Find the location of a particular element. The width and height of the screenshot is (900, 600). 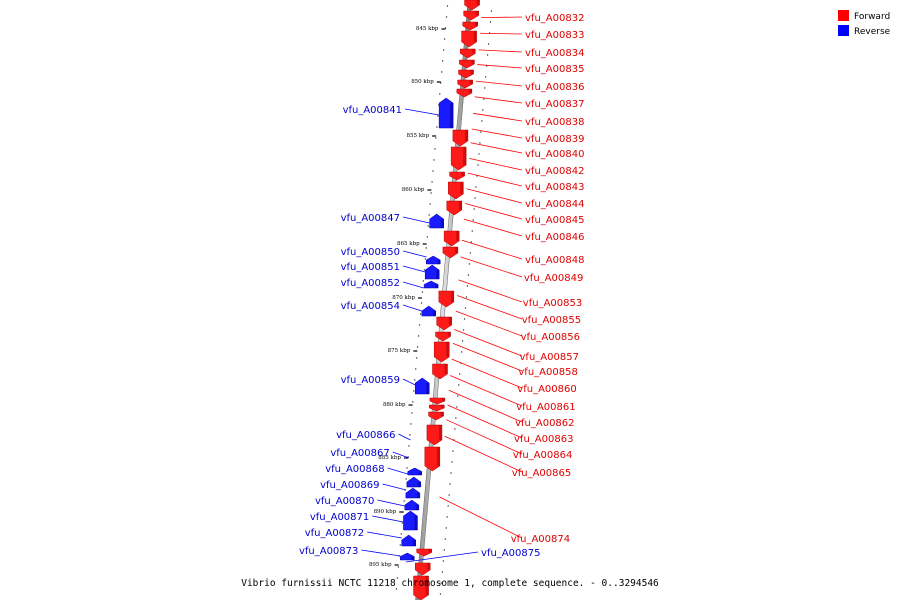

forward-gene-label: vfu_A00857 is located at coordinates (549, 357).